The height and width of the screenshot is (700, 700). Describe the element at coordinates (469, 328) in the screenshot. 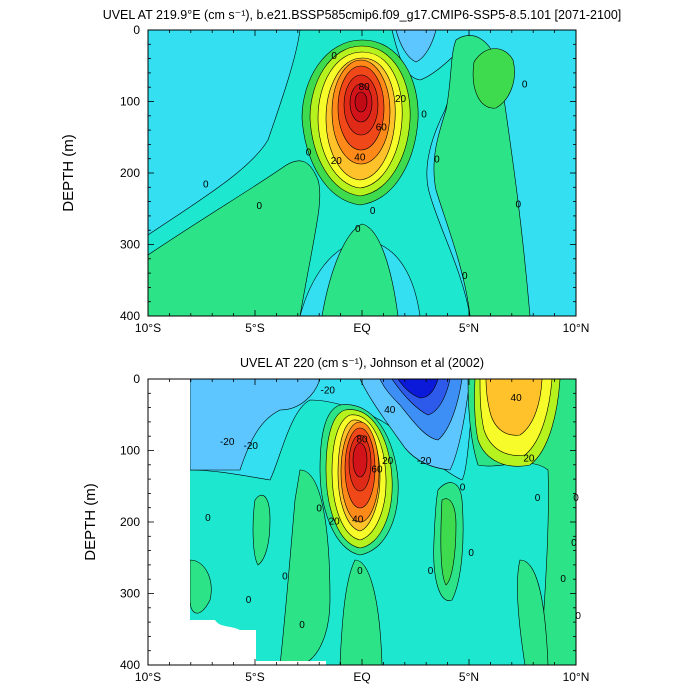

I see `top-x-tick-label: 5°N` at that location.